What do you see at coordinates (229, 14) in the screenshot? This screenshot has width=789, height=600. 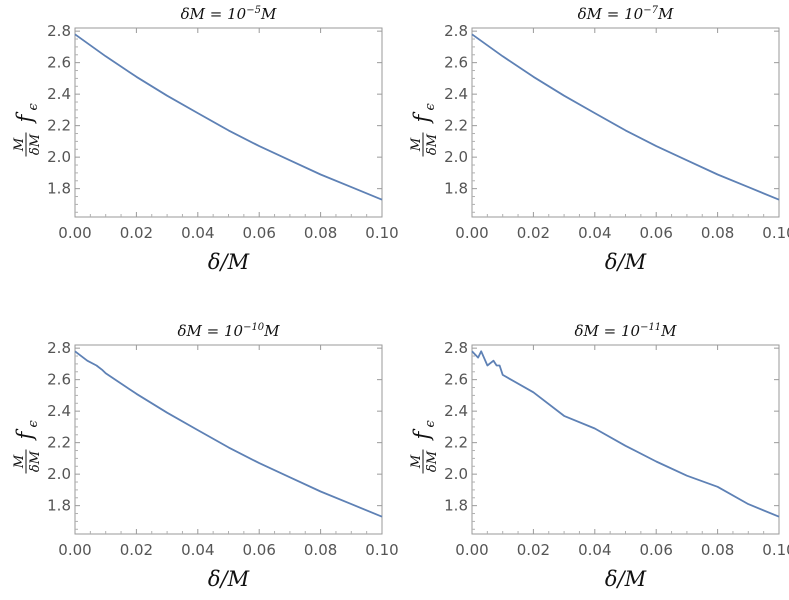 I see `chart-title: δM = 10−5M` at bounding box center [229, 14].